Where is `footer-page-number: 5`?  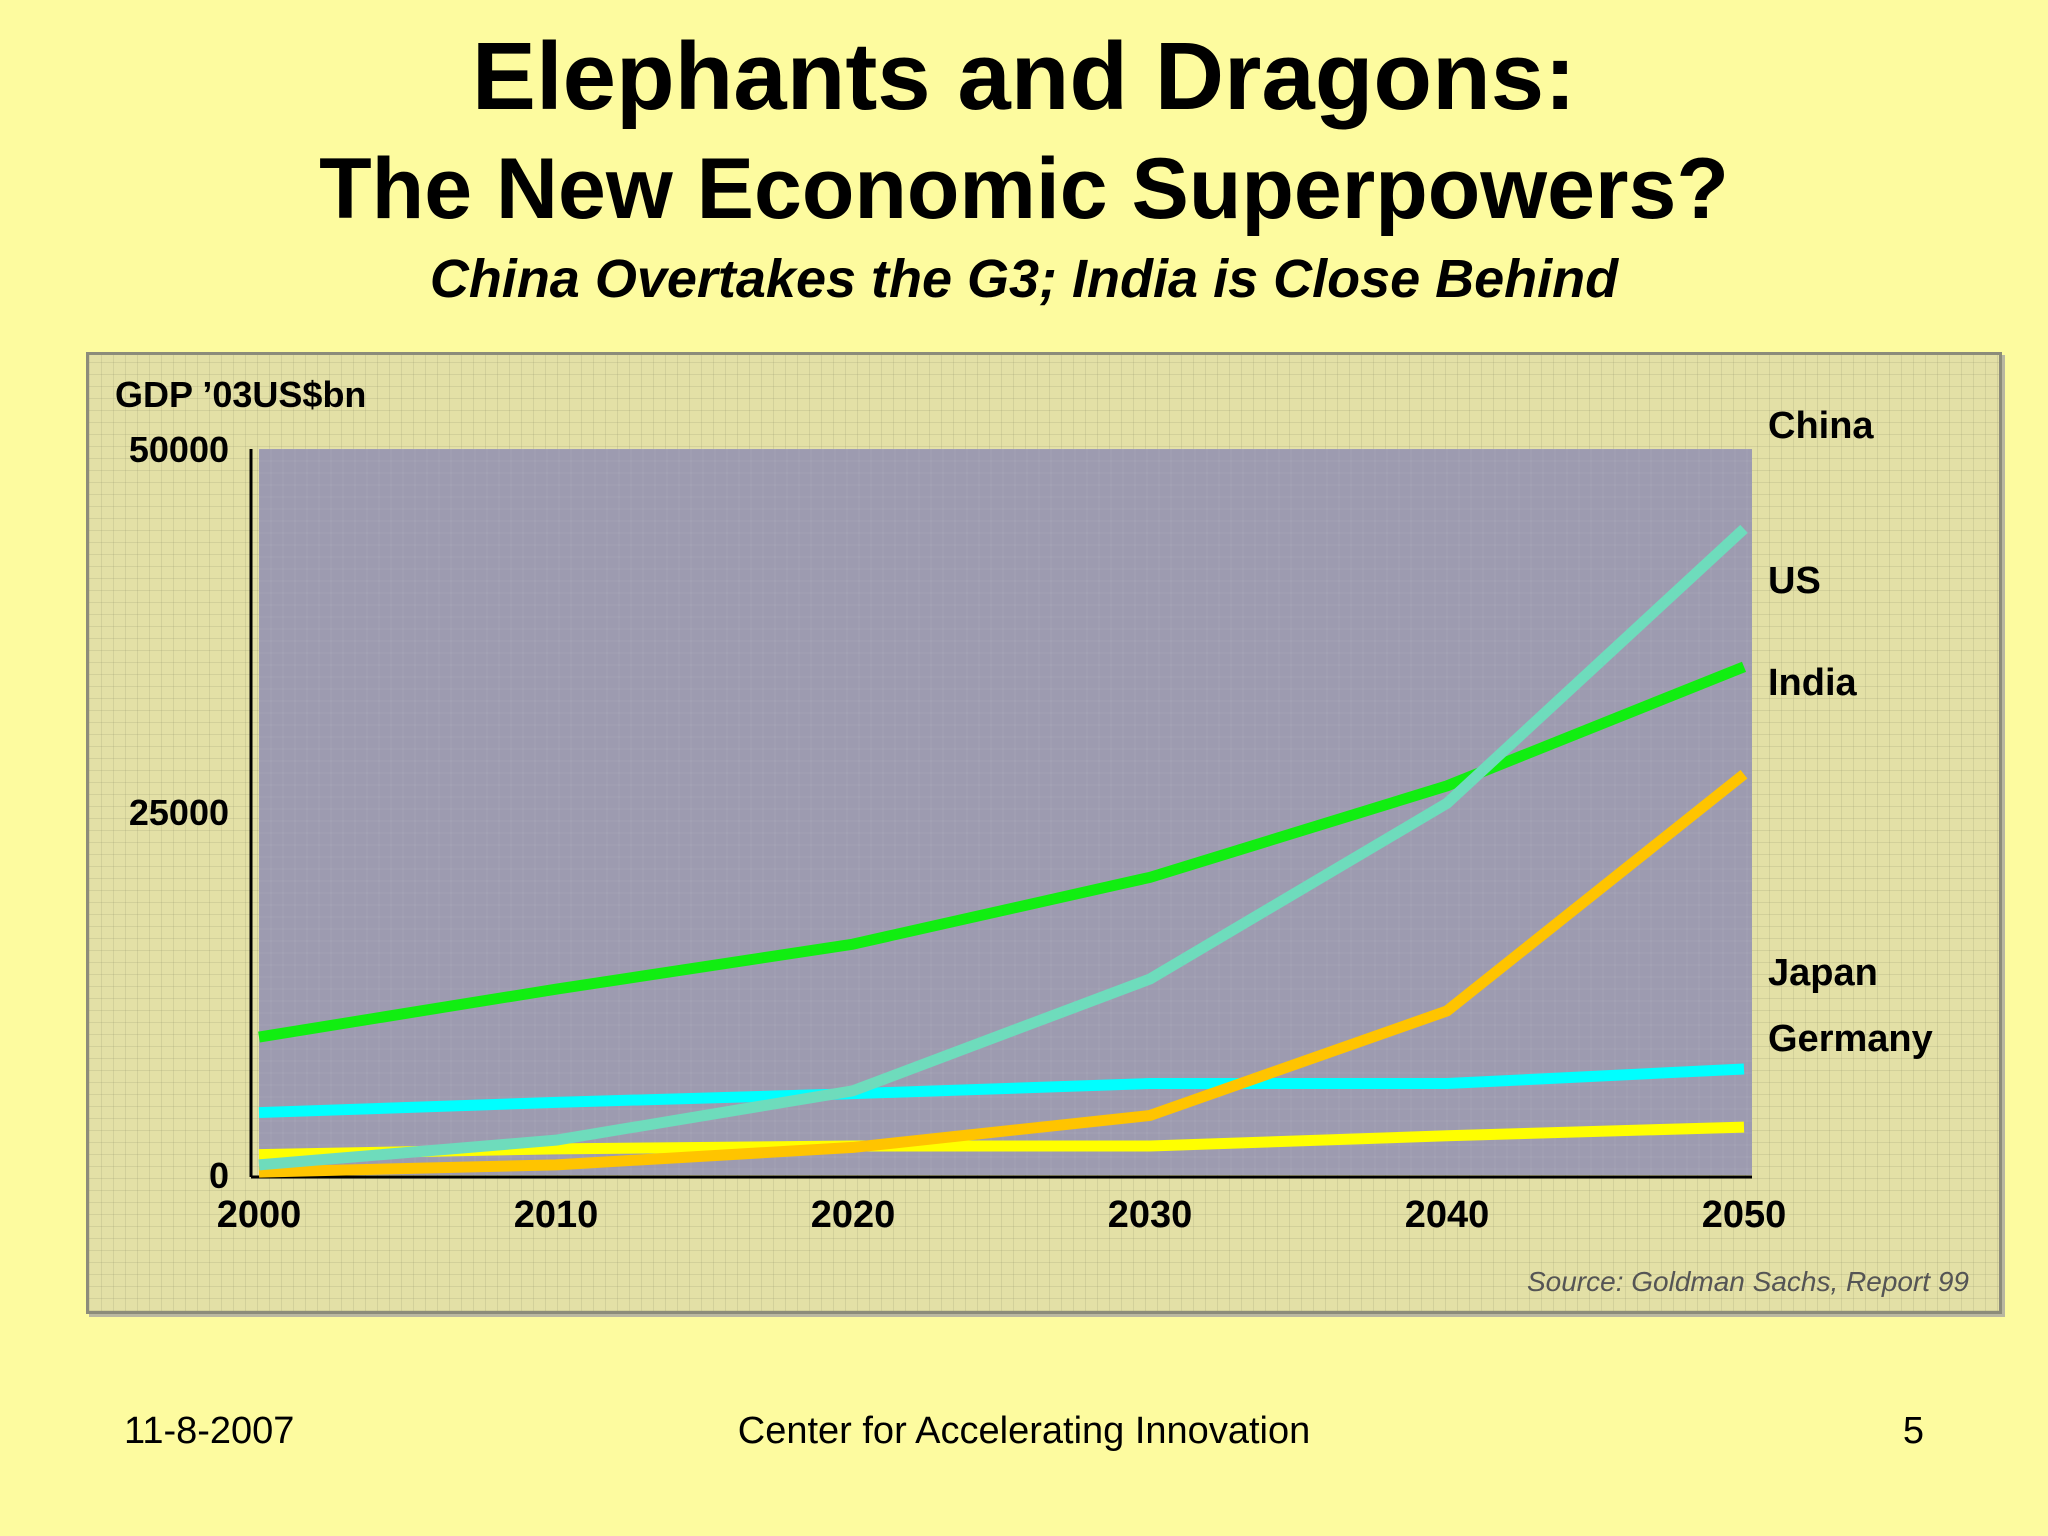 footer-page-number: 5 is located at coordinates (1913, 1431).